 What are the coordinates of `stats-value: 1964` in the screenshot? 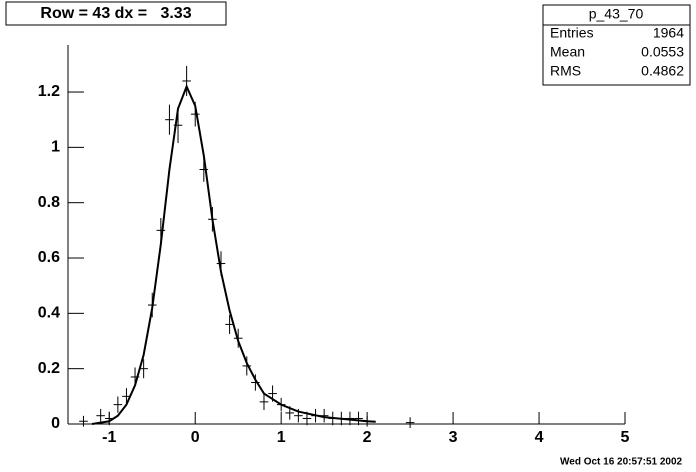 It's located at (668, 33).